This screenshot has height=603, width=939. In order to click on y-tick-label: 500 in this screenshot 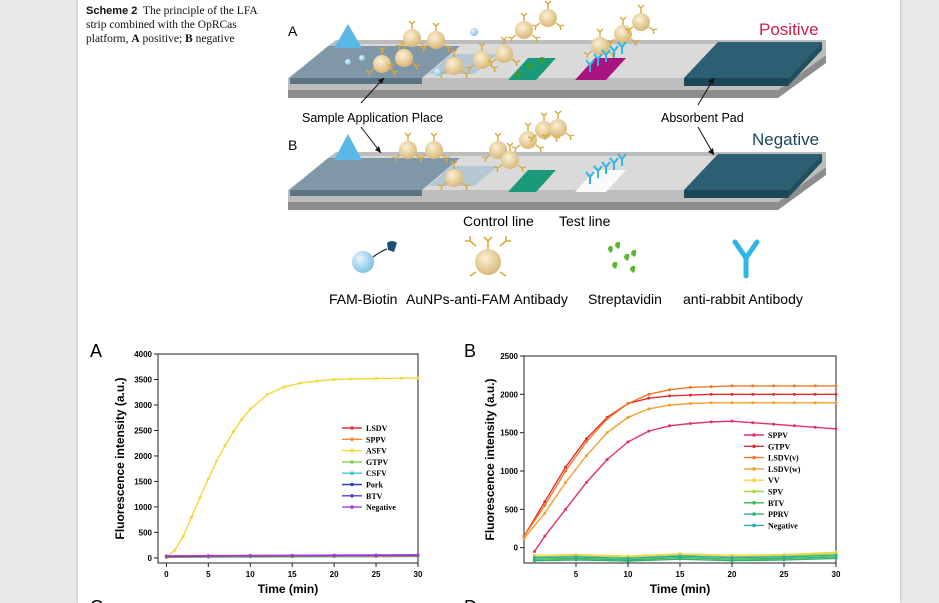, I will do `click(146, 532)`.